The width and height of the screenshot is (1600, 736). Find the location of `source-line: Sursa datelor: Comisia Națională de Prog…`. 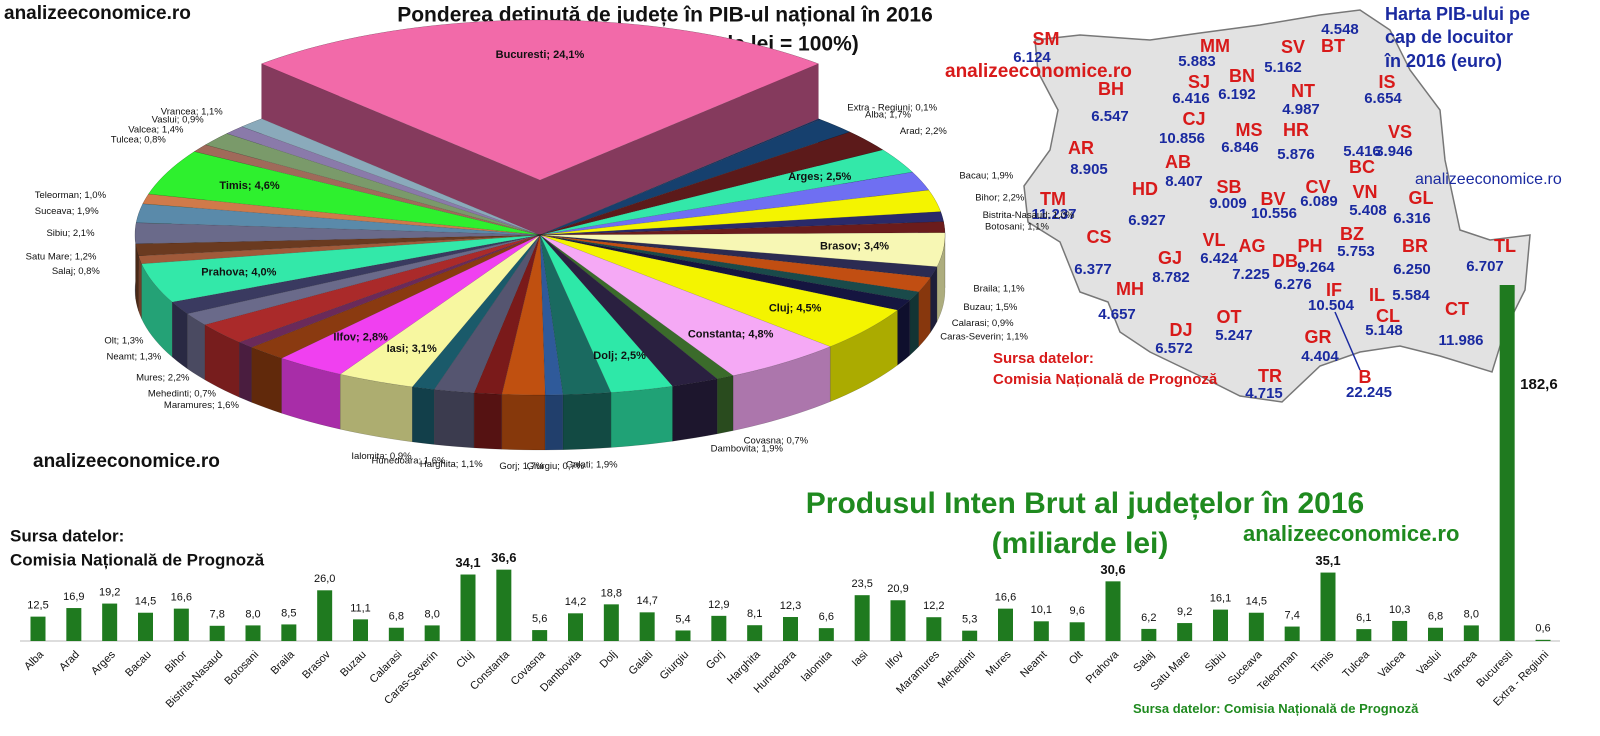

source-line: Sursa datelor: Comisia Națională de Prog… is located at coordinates (1276, 708).